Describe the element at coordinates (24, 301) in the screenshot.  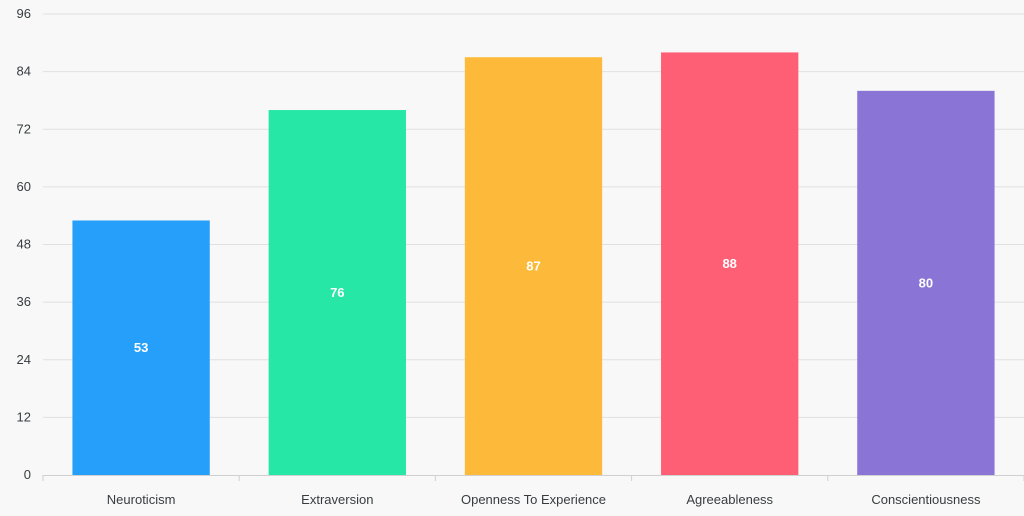
I see `y-tick-label: 36` at that location.